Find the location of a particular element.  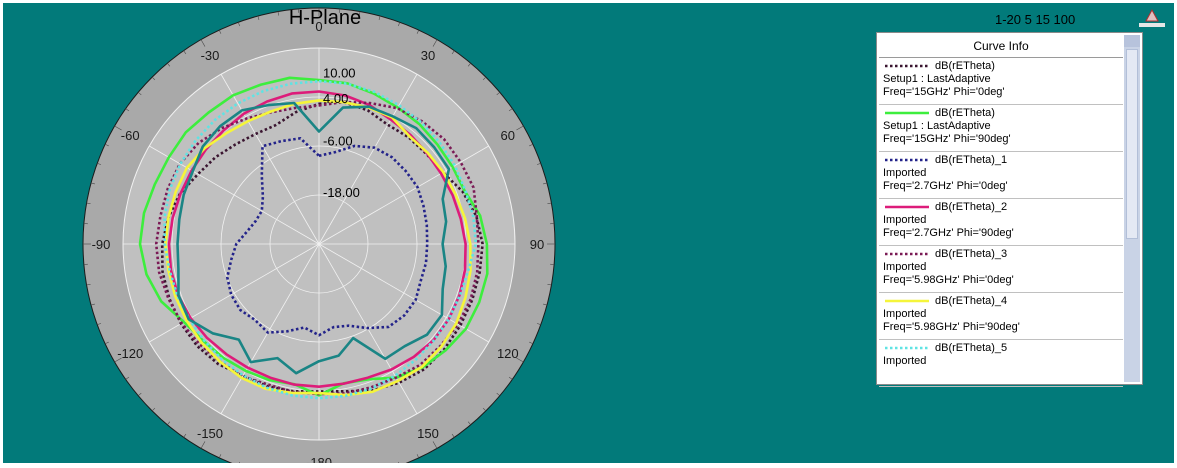

legend-series-name: dB(rETheta)_4 is located at coordinates (971, 301).